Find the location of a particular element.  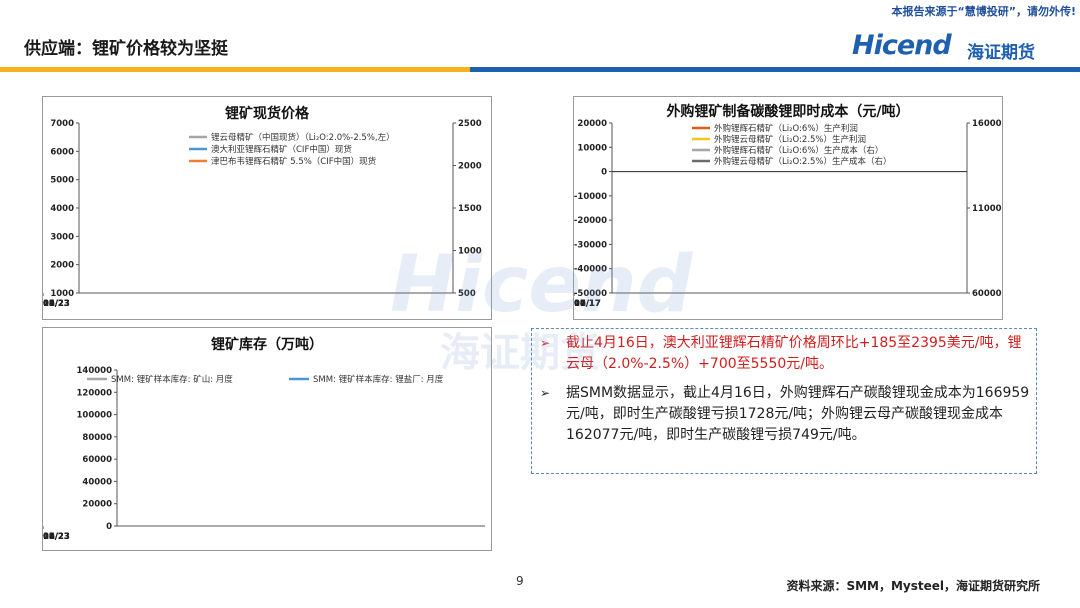

y-left-tick-label: 10000 is located at coordinates (592, 148).